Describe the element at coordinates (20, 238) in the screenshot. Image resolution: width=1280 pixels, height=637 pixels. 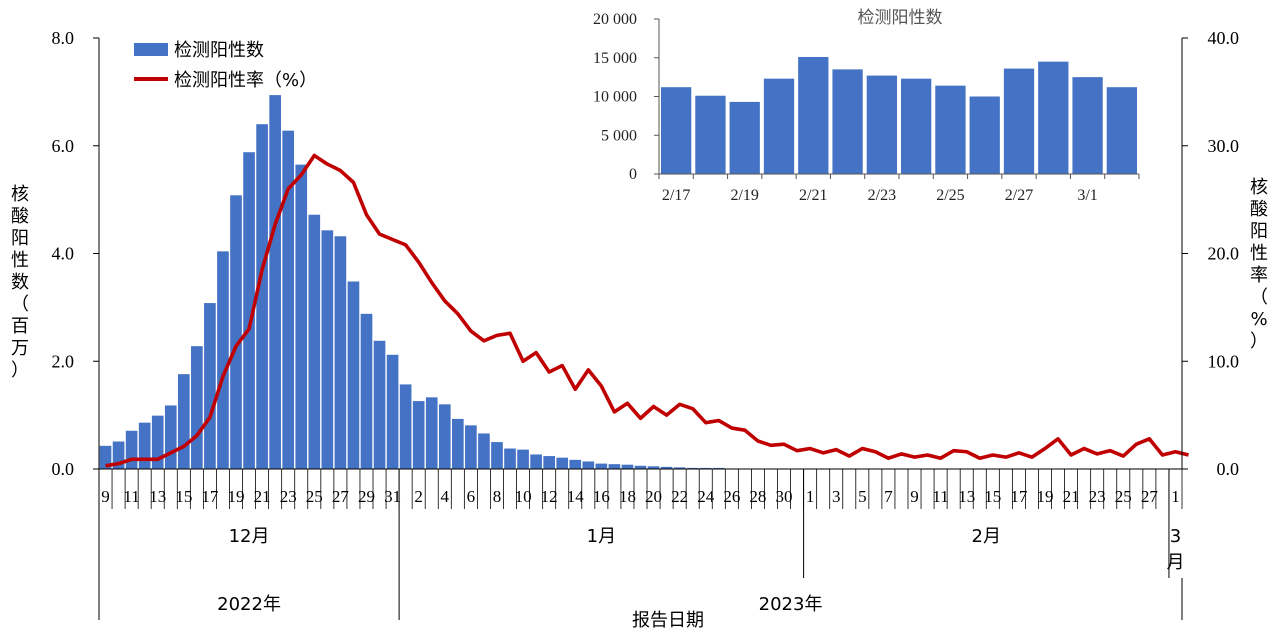
I see `axis-title-char: 阳` at that location.